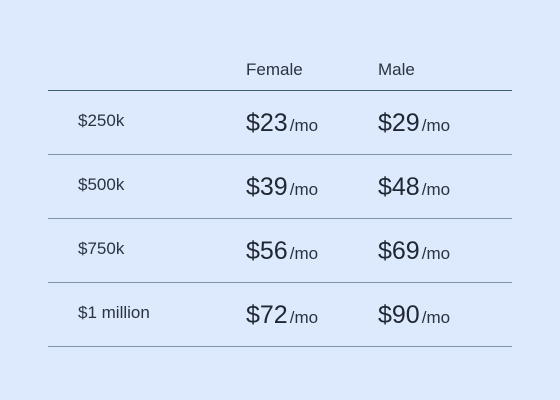 Image resolution: width=560 pixels, height=400 pixels. I want to click on female-price: $23/mo, so click(282, 123).